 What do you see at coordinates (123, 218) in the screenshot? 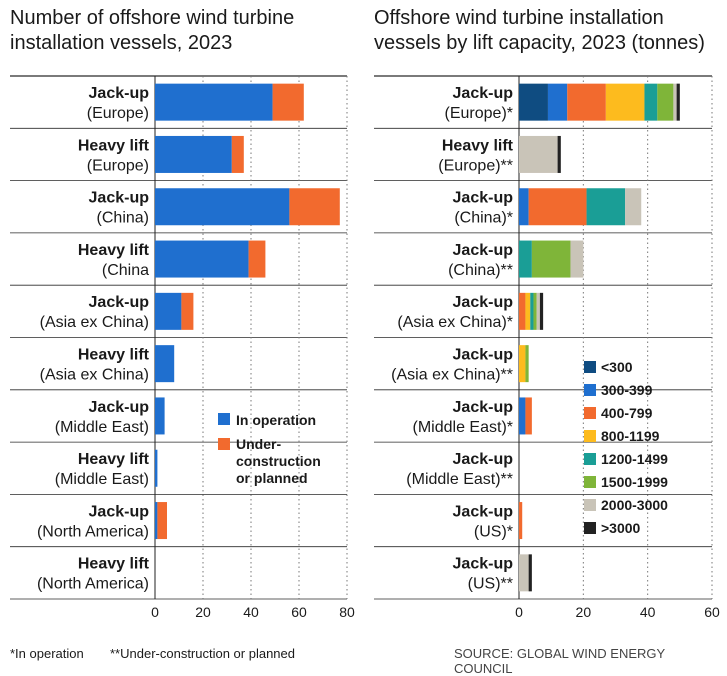
I see `left-category-label-line2: (China)` at bounding box center [123, 218].